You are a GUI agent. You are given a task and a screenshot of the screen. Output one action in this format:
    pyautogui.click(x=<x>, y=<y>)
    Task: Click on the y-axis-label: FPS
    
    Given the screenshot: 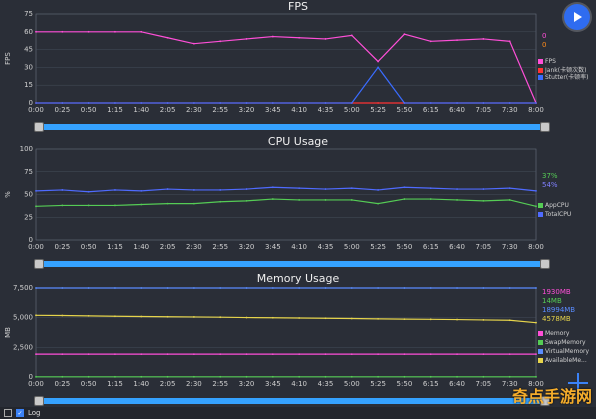 What is the action you would take?
    pyautogui.click(x=8, y=58)
    